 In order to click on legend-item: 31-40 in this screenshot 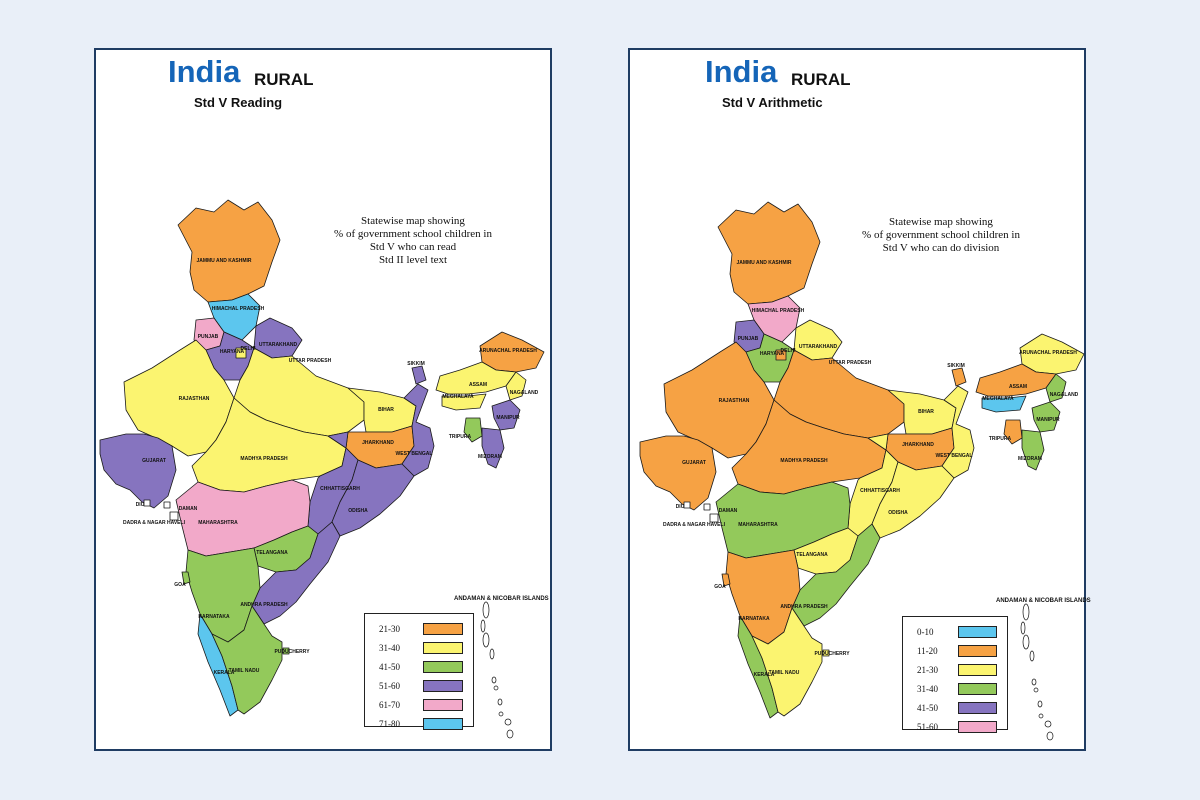, I will do `click(957, 688)`.